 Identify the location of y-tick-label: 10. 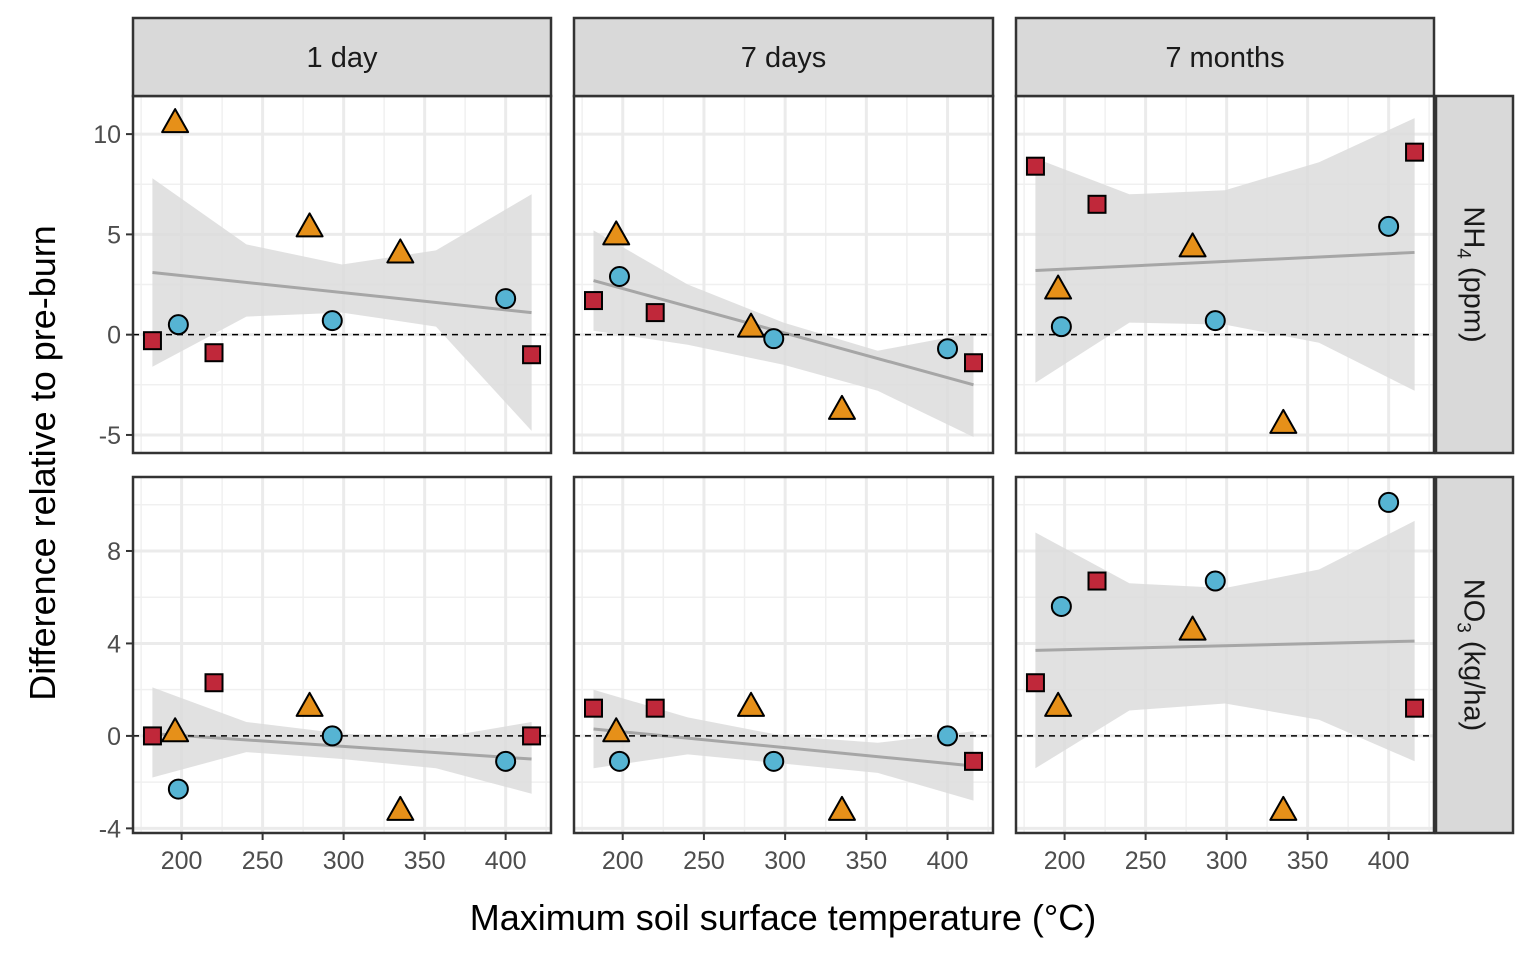
(107, 135).